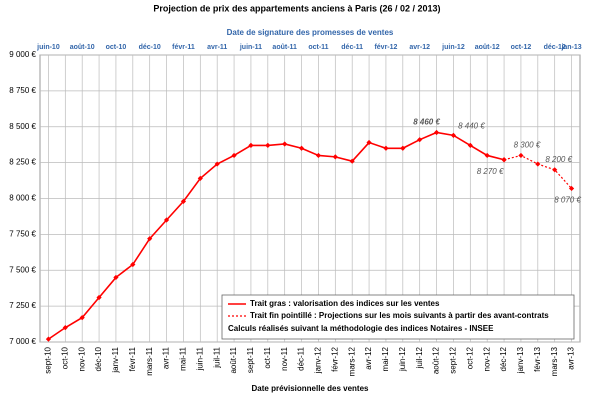 Image resolution: width=594 pixels, height=405 pixels. What do you see at coordinates (486, 358) in the screenshot?
I see `x-tick-label: nov-12` at bounding box center [486, 358].